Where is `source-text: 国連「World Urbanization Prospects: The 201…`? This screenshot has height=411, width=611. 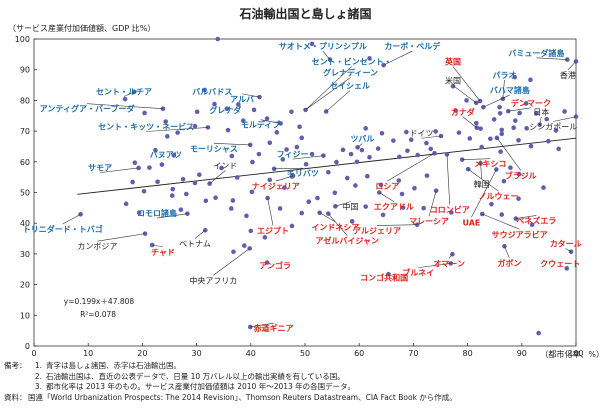 source-text: 国連「World Urbanization Prospects: The 201… is located at coordinates (242, 397).